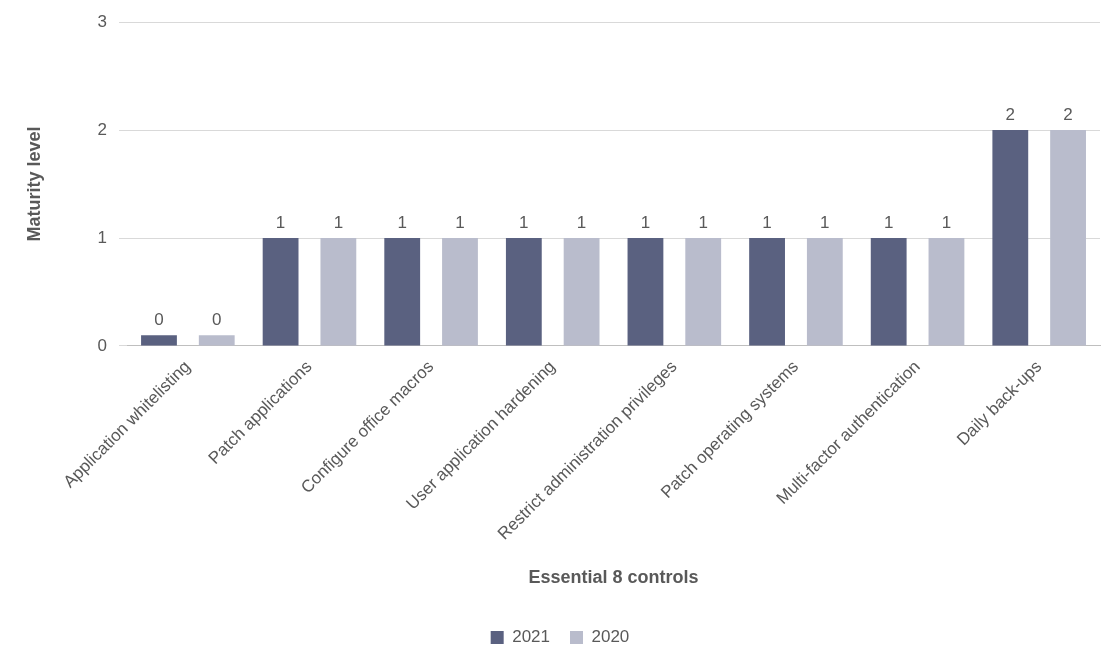 The width and height of the screenshot is (1114, 666). Describe the element at coordinates (33, 184) in the screenshot. I see `y-axis-title: Maturity level` at that location.